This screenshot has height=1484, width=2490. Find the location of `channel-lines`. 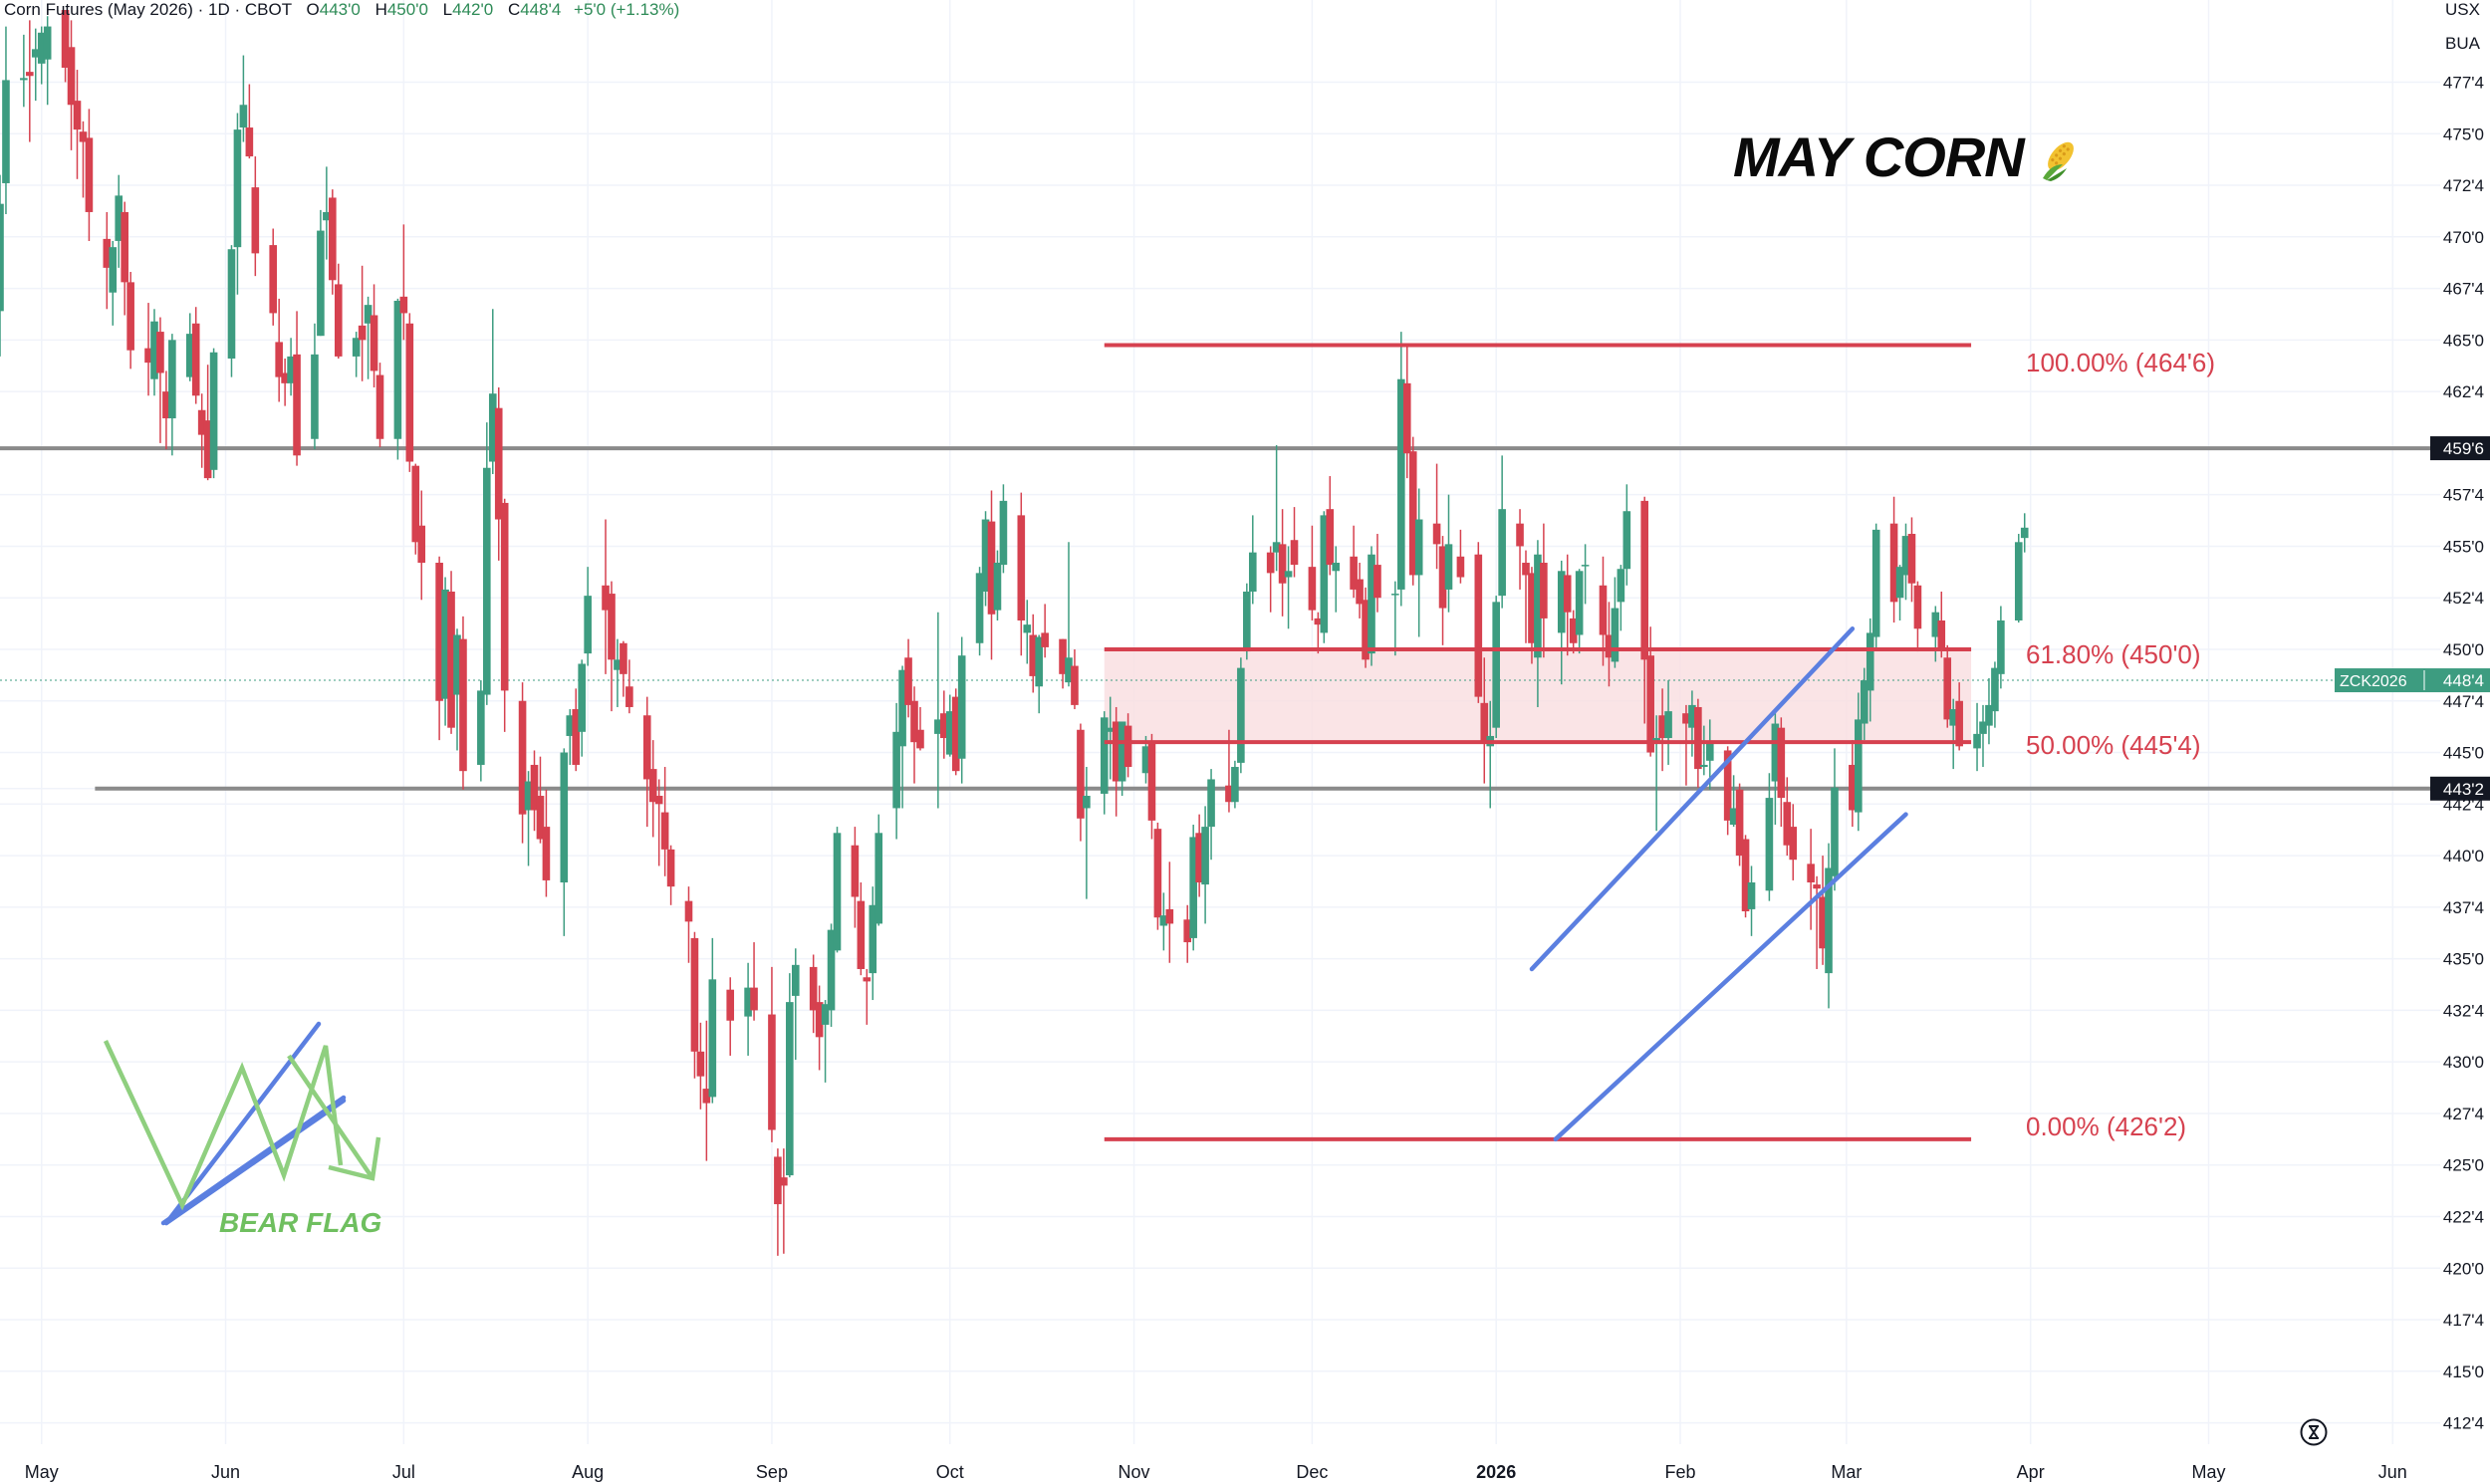

channel-lines is located at coordinates (1719, 884).